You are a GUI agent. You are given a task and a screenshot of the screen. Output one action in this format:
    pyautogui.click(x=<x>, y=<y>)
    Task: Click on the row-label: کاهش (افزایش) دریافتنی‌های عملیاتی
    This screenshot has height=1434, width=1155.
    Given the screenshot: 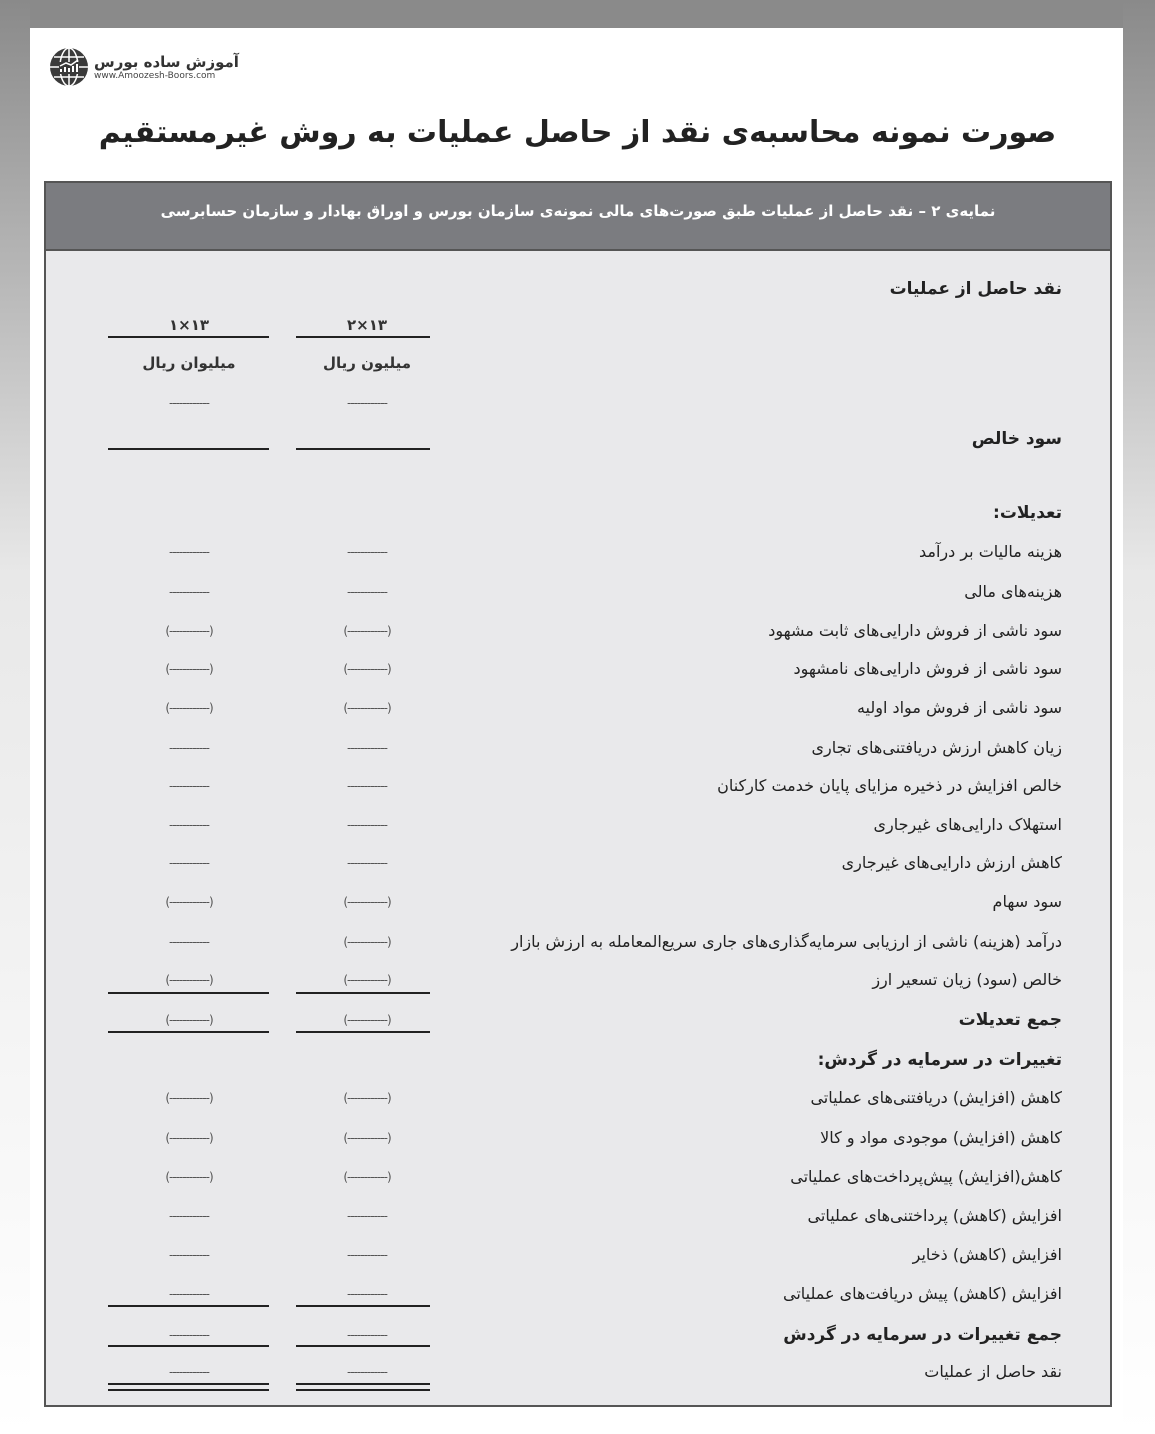 What is the action you would take?
    pyautogui.click(x=936, y=1097)
    